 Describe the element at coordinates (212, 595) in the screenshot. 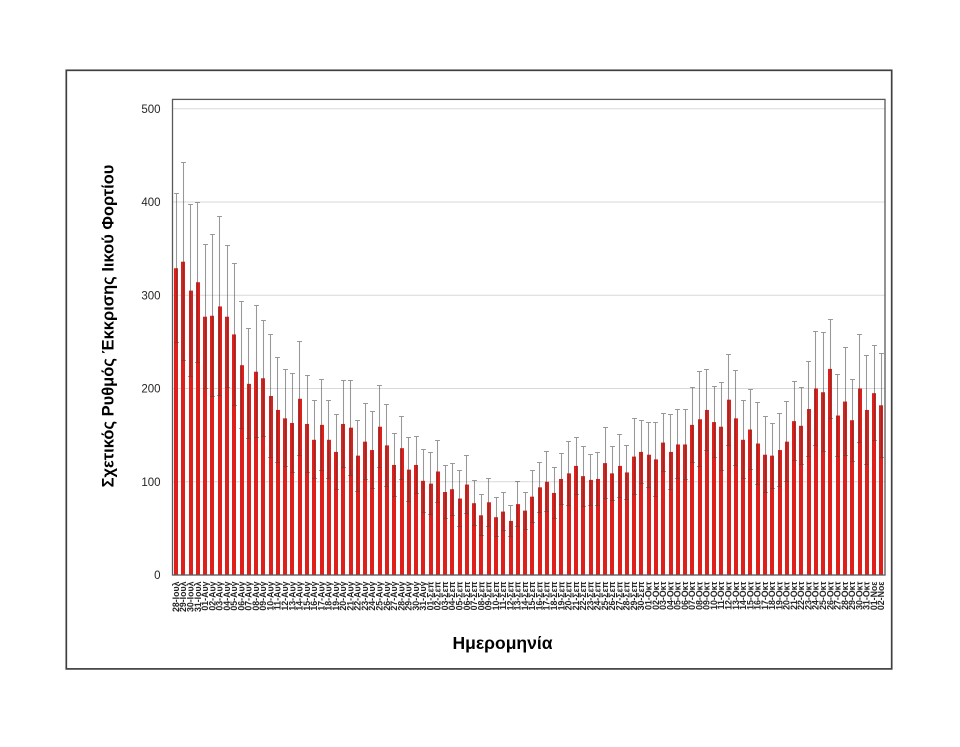

I see `svg-text: 02-Αυγ` at that location.